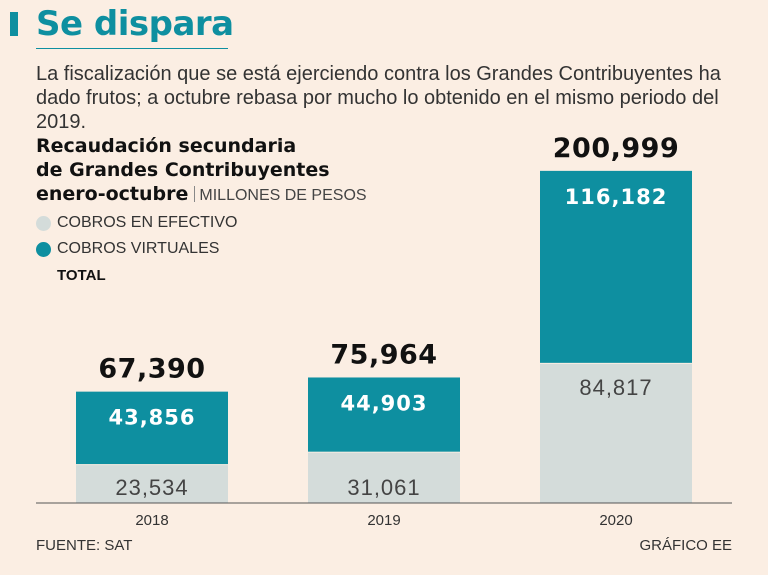 The height and width of the screenshot is (575, 768). Describe the element at coordinates (383, 403) in the screenshot. I see `data-label-virtuales-2019: 44,903` at that location.